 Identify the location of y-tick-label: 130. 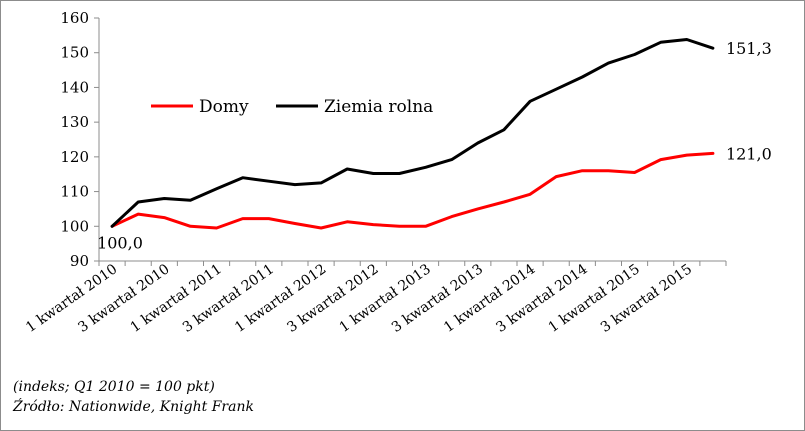
(74, 122).